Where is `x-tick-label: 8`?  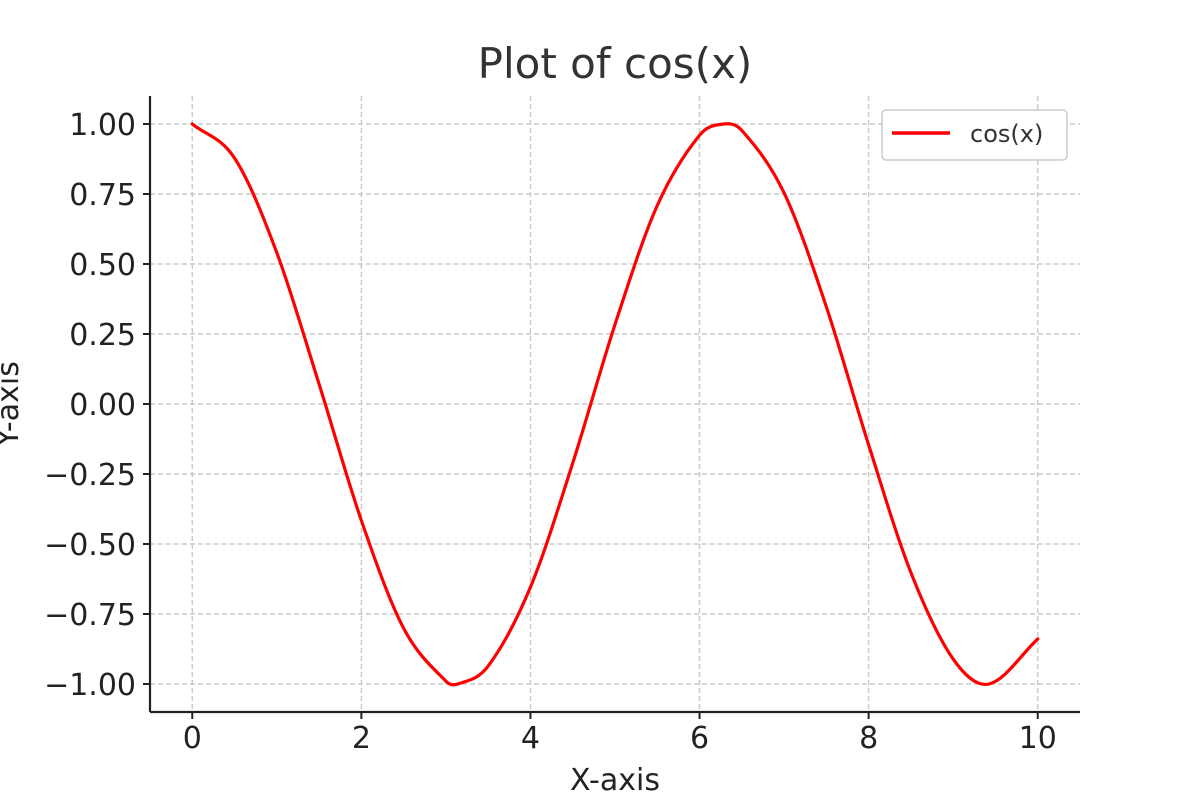
x-tick-label: 8 is located at coordinates (868, 738).